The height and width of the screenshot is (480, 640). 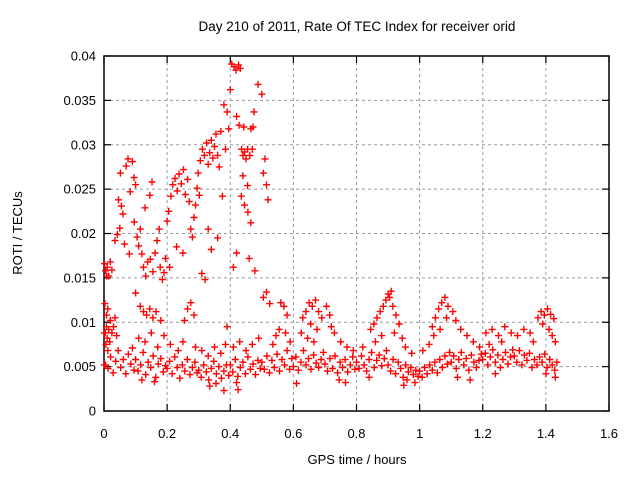 What do you see at coordinates (17, 233) in the screenshot?
I see `y-axis-label: ROTI / TECUs` at bounding box center [17, 233].